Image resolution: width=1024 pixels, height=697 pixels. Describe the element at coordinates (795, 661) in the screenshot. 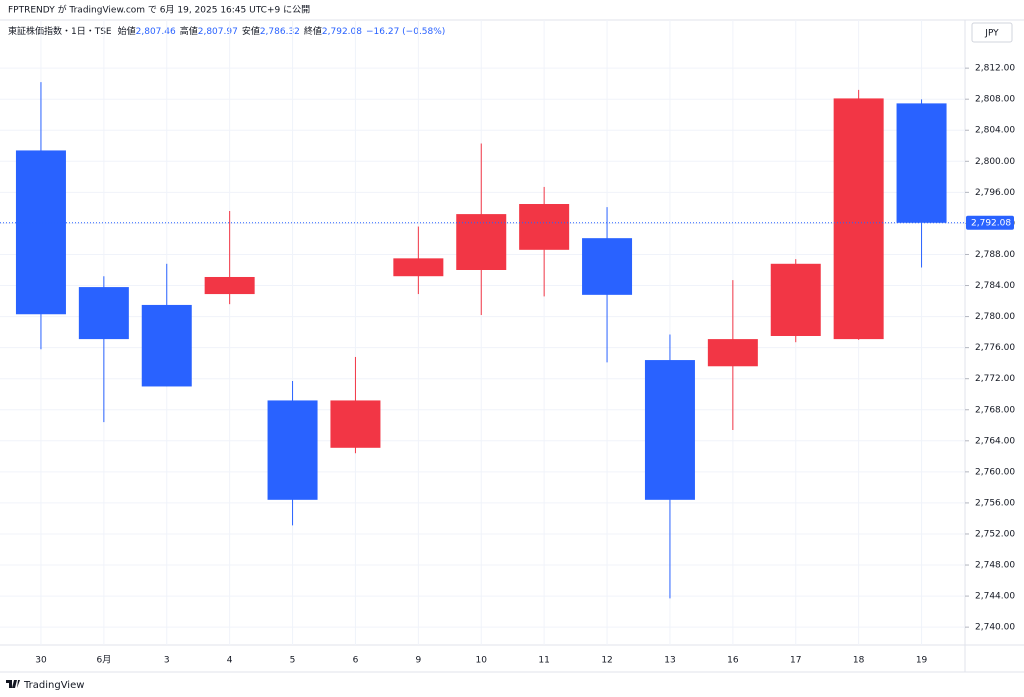

I see `x-tick-label: 17` at that location.